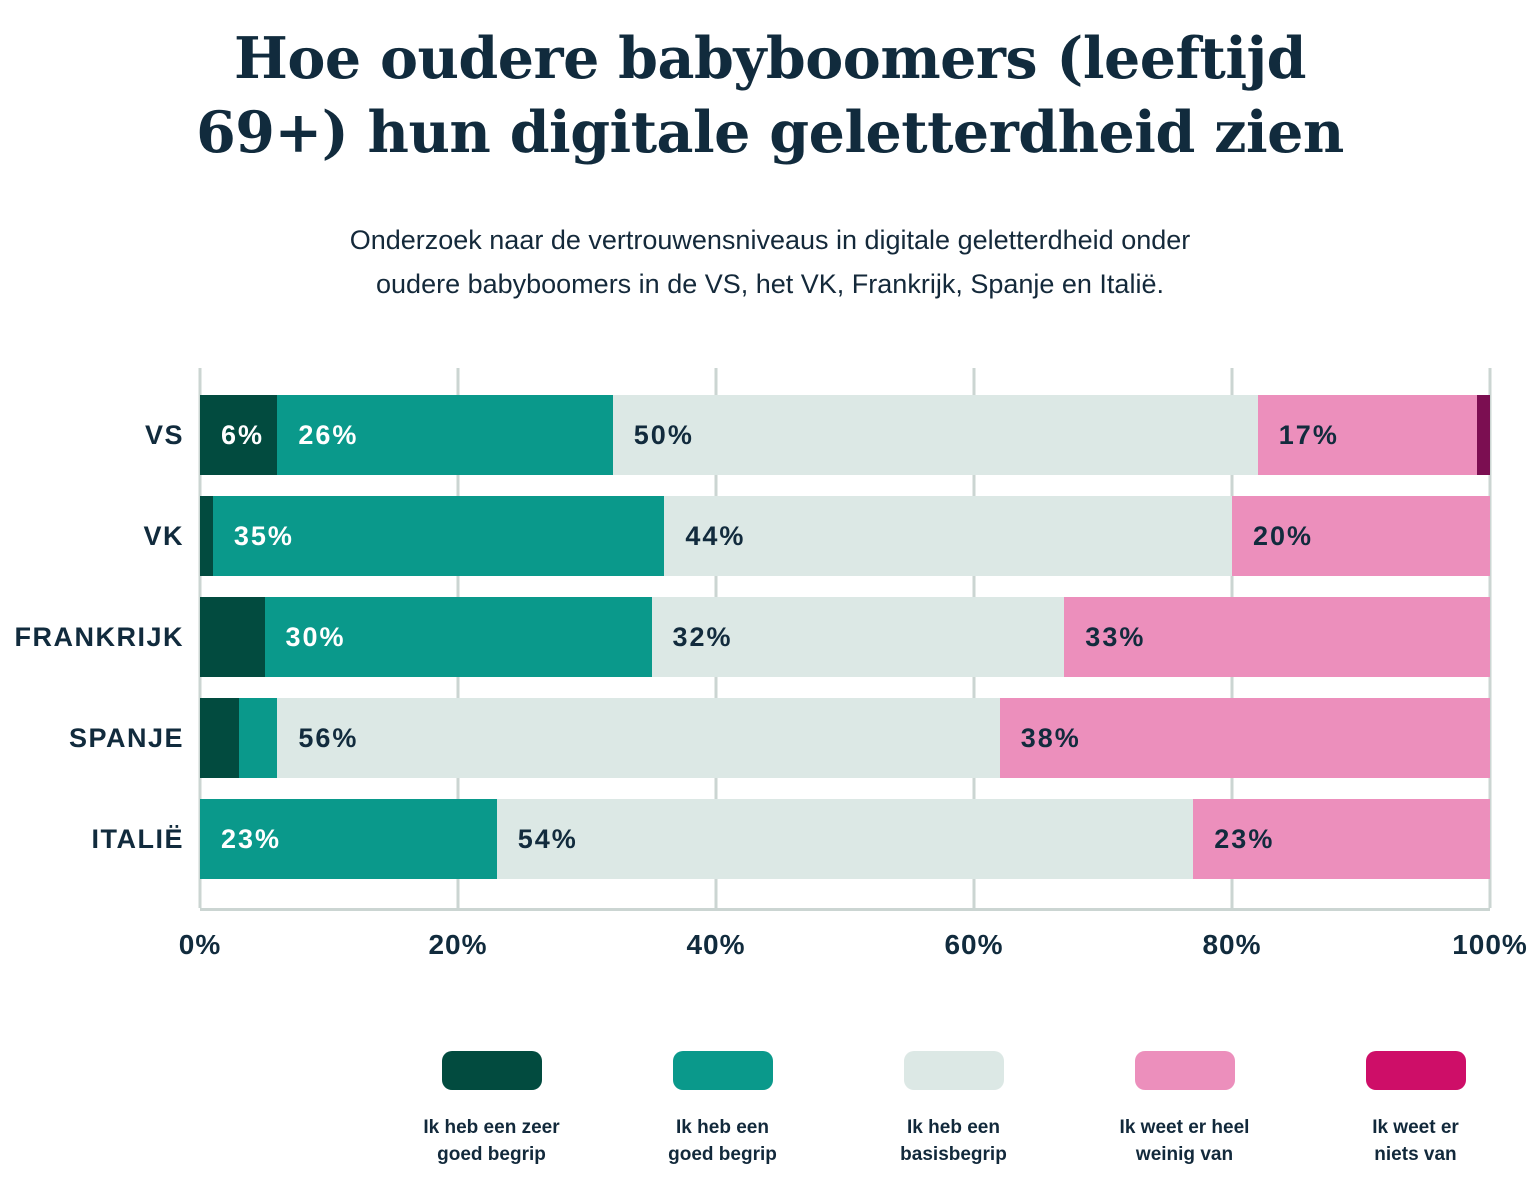 The image size is (1540, 1178). Describe the element at coordinates (328, 434) in the screenshot. I see `bar-value-label: 26%` at that location.